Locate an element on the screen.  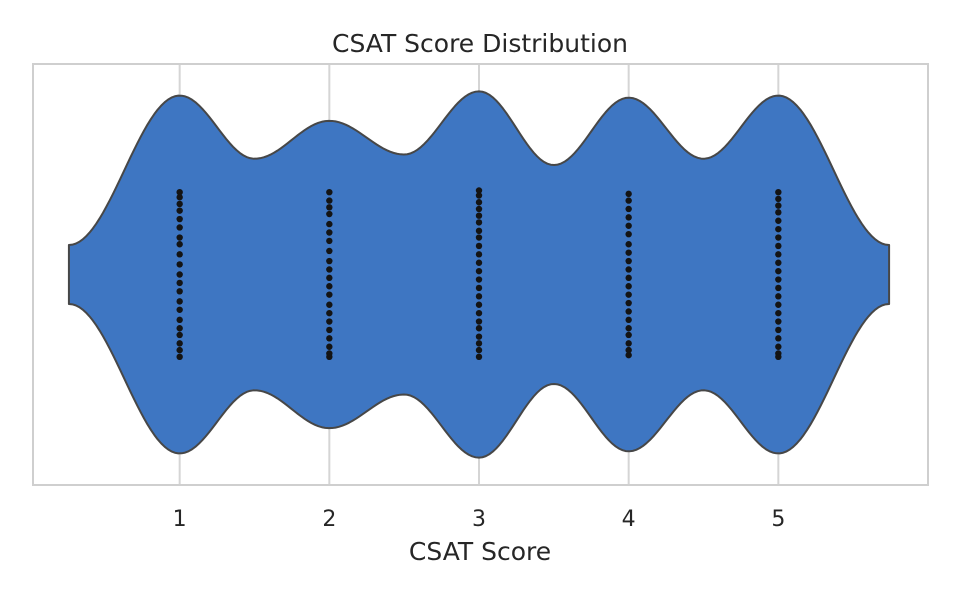
chart-title: CSAT Score Distribution is located at coordinates (480, 43).